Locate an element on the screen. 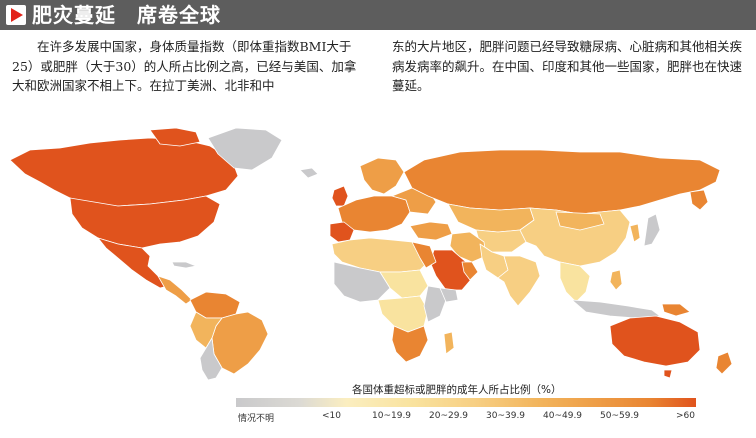  page-title: 肥灾蔓延 席卷全球 is located at coordinates (126, 15).